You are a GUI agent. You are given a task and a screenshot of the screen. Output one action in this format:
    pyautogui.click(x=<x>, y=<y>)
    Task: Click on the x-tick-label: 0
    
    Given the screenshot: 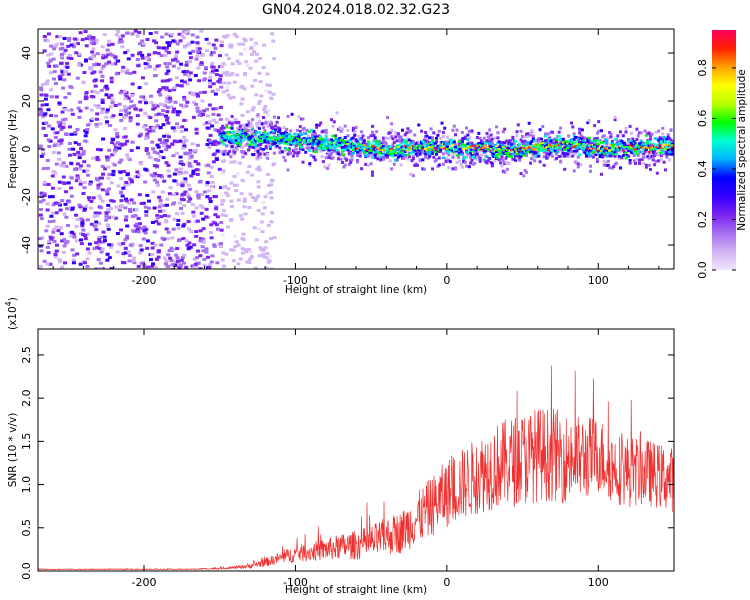 What is the action you would take?
    pyautogui.click(x=446, y=280)
    